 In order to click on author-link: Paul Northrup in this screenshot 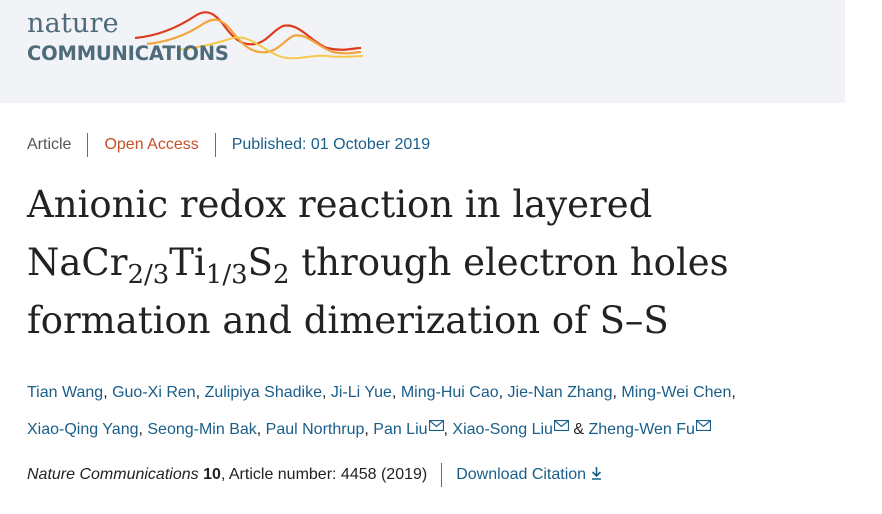, I will do `click(315, 429)`.